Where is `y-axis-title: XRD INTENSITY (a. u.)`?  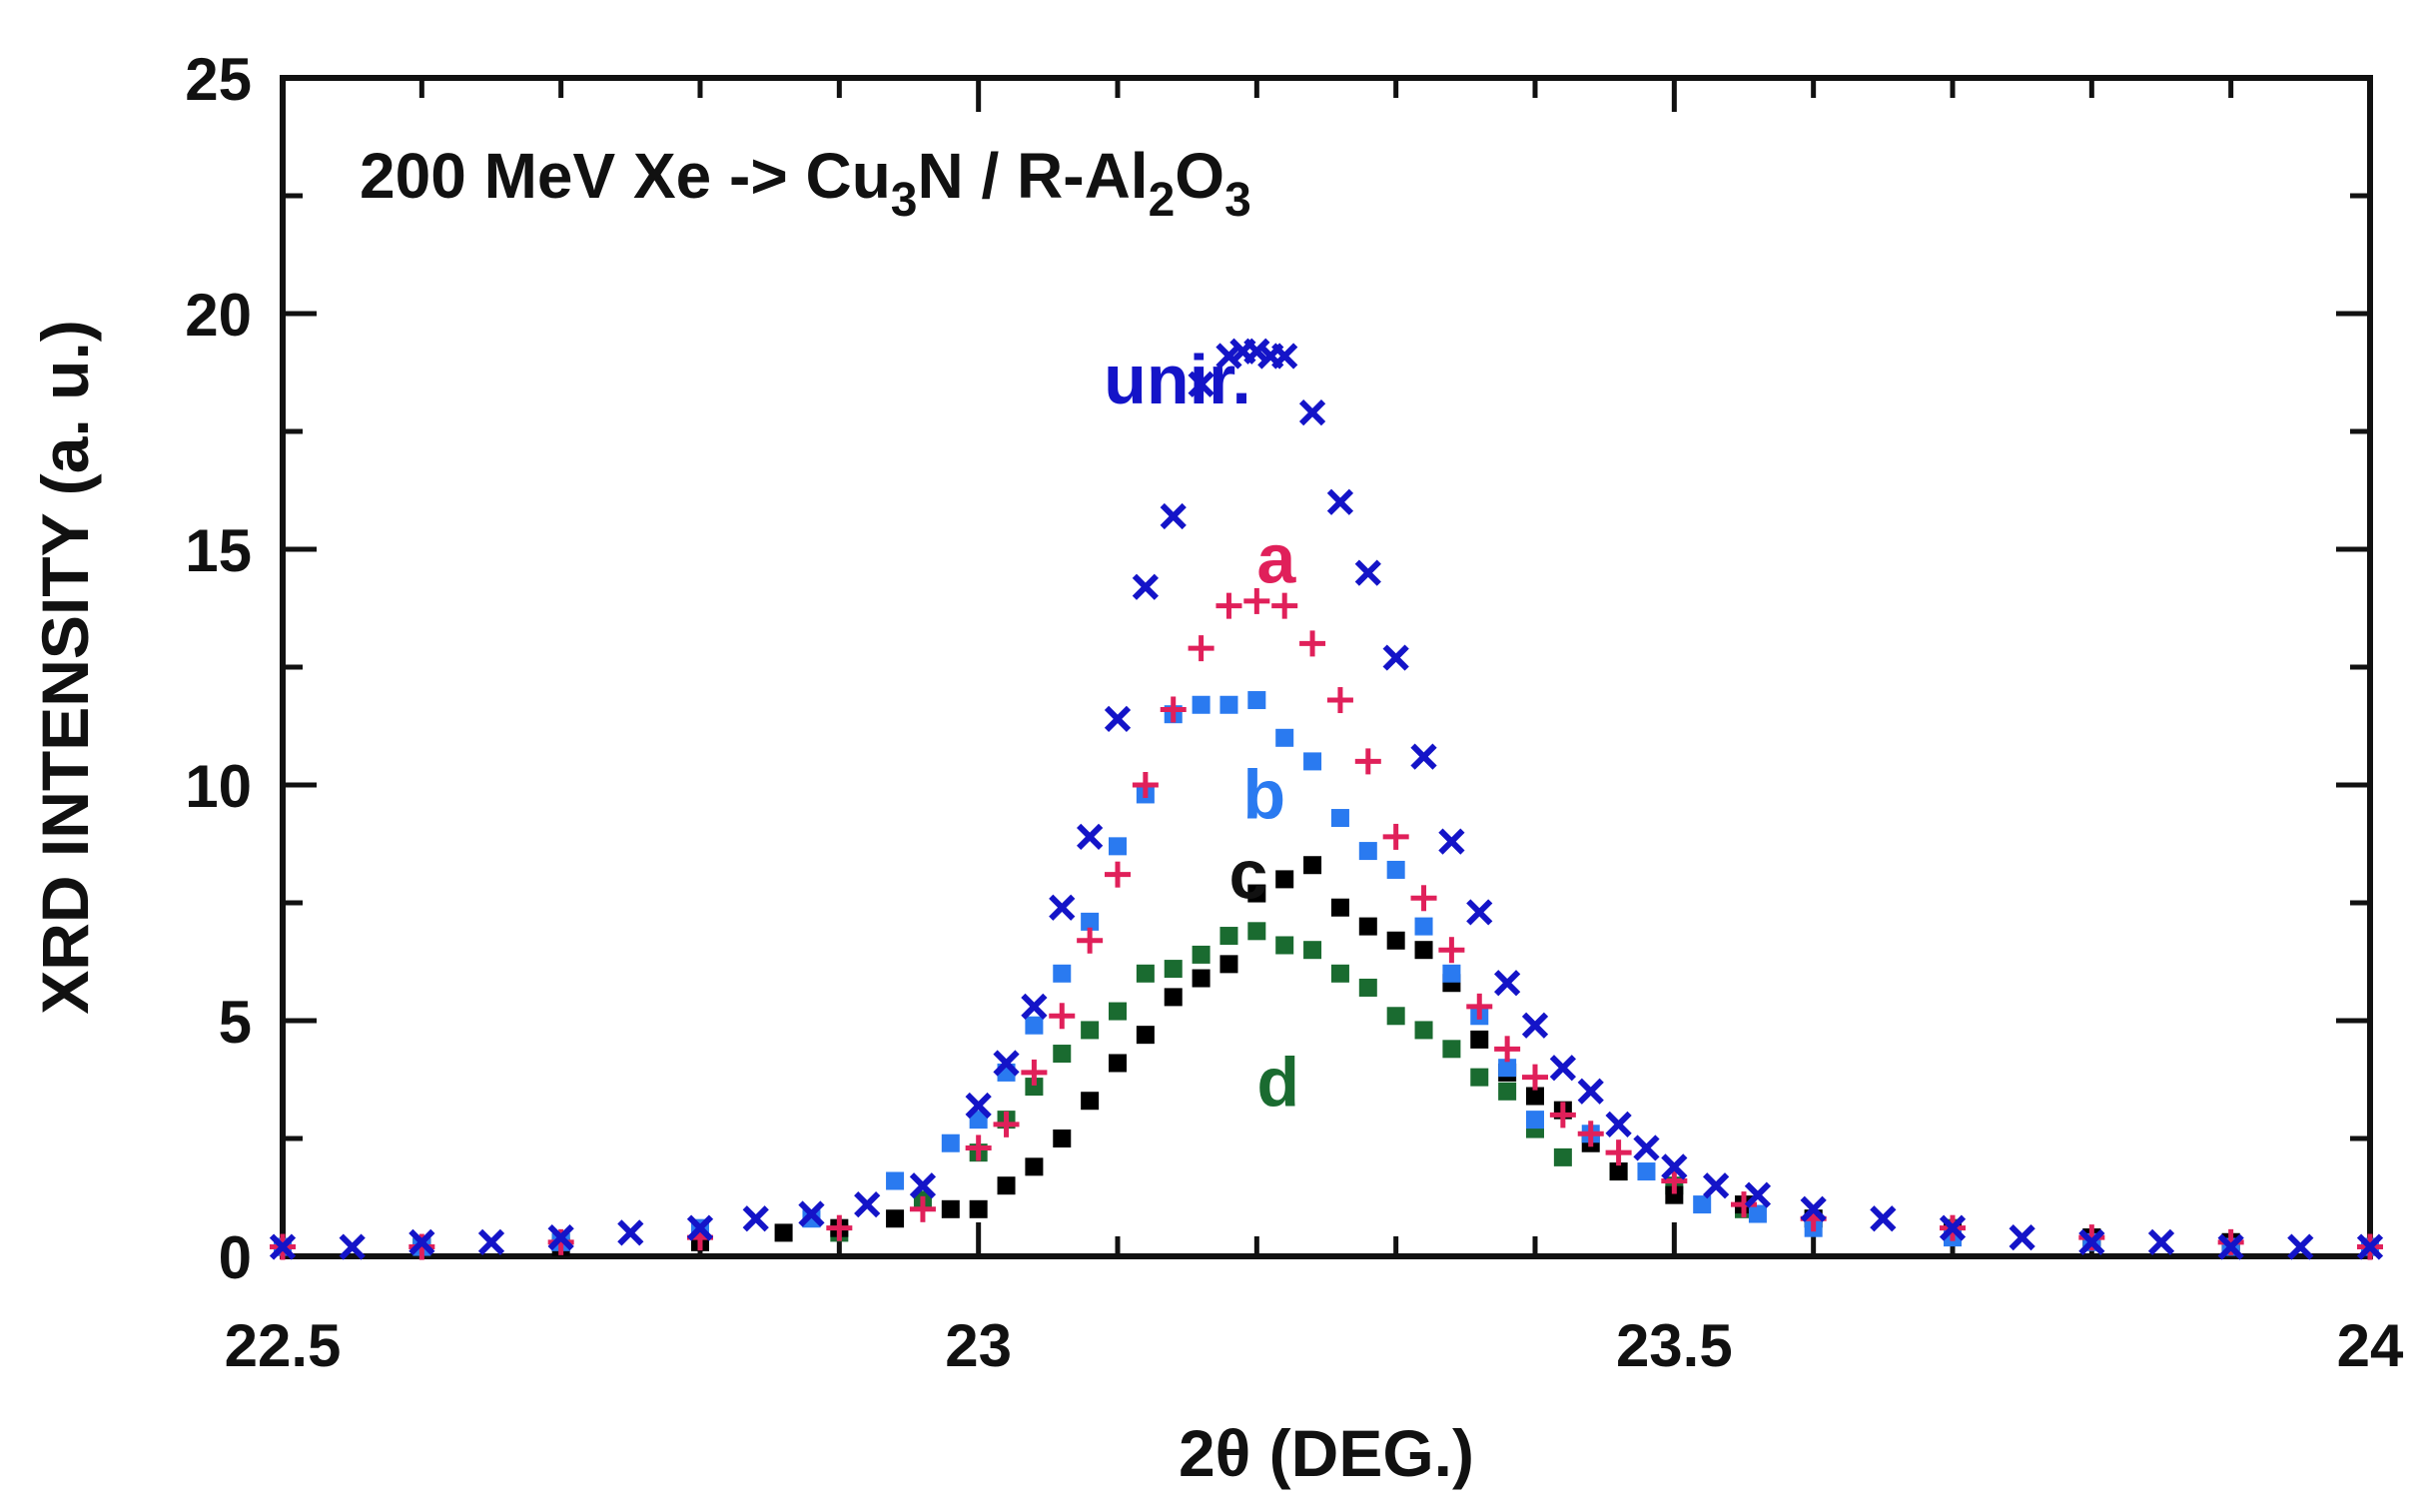
y-axis-title: XRD INTENSITY (a. u.) is located at coordinates (65, 667).